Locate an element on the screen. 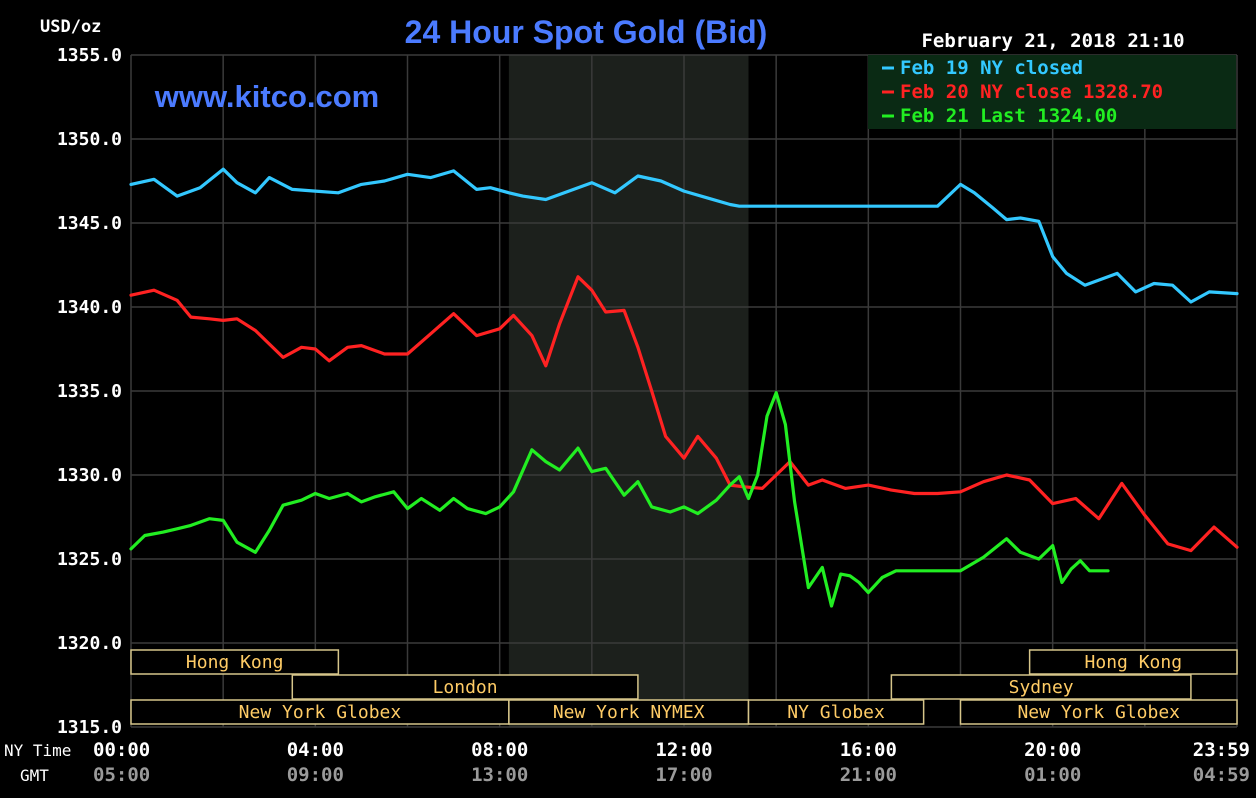 Image resolution: width=1256 pixels, height=798 pixels. session-label: Sydney is located at coordinates (1041, 687).